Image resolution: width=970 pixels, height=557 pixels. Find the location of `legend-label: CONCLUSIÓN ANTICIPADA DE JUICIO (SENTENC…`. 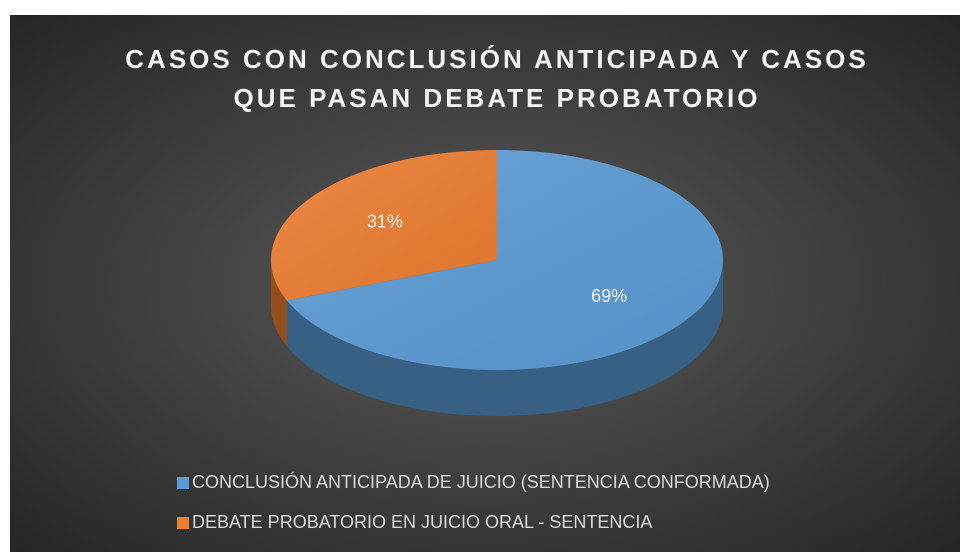

legend-label: CONCLUSIÓN ANTICIPADA DE JUICIO (SENTENC… is located at coordinates (481, 481).